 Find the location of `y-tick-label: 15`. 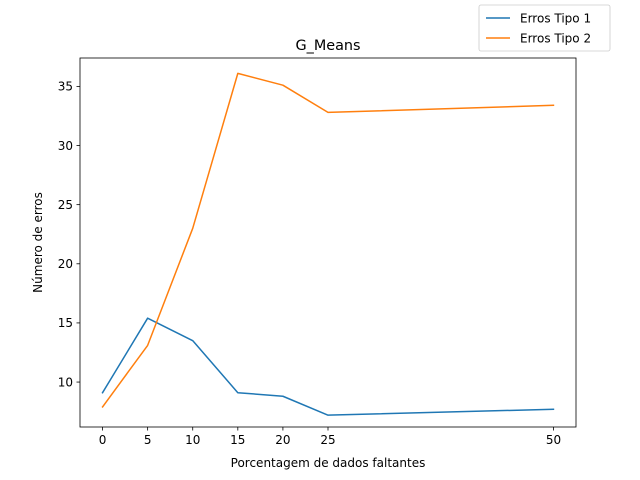

y-tick-label: 15 is located at coordinates (65, 323).